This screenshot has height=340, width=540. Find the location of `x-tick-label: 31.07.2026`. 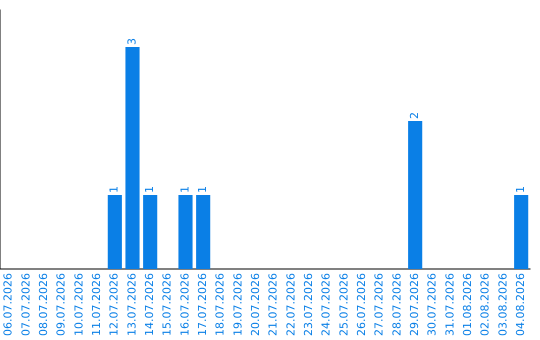

x-tick-label: 31.07.2026 is located at coordinates (449, 304).